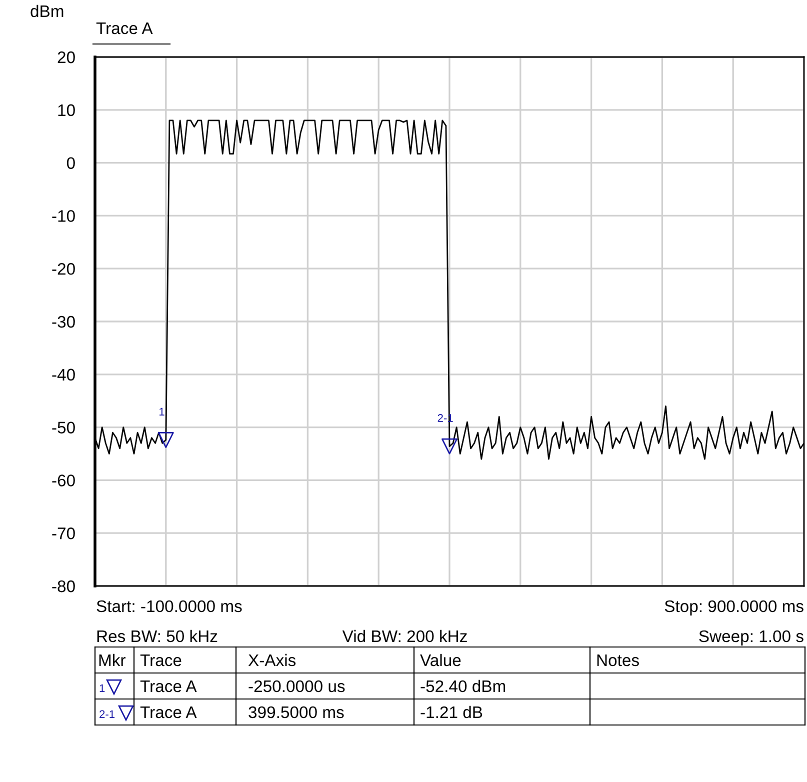  What do you see at coordinates (63, 428) in the screenshot?
I see `y-tick-label: -50` at bounding box center [63, 428].